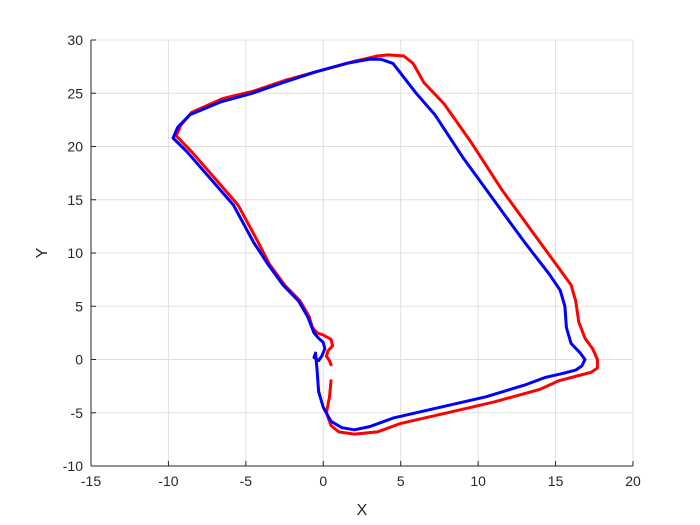  What do you see at coordinates (79, 360) in the screenshot?
I see `y-tick-label: 0` at bounding box center [79, 360].